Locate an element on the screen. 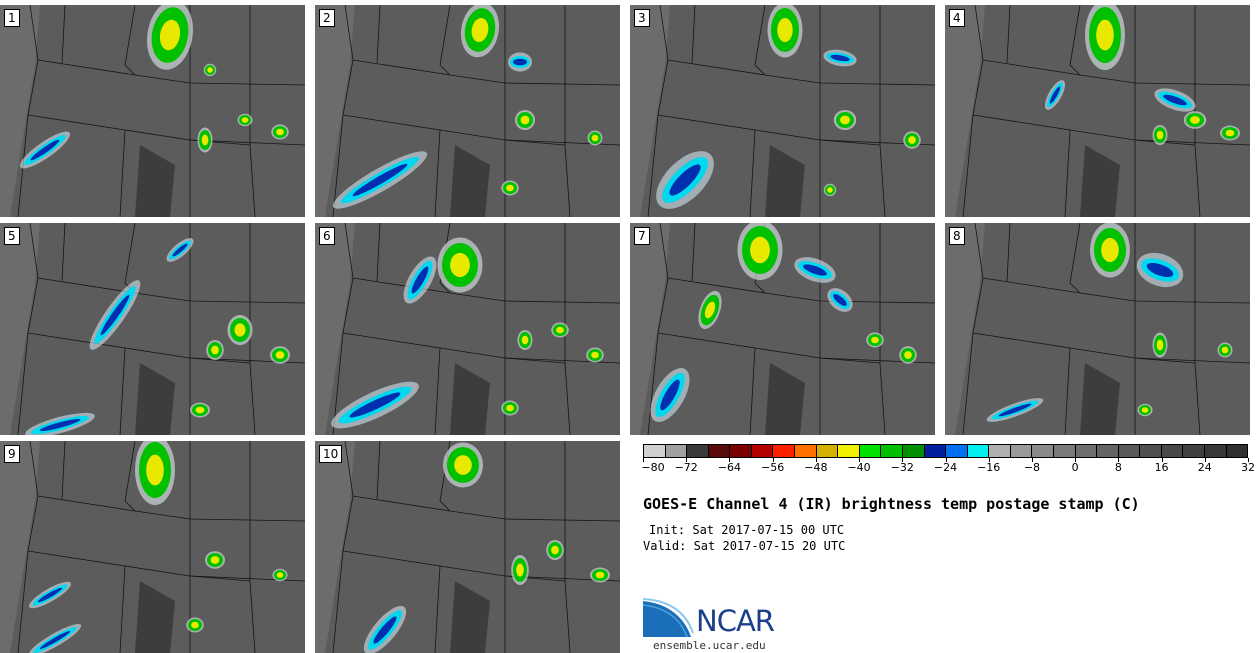 This screenshot has width=1260, height=653. postage-stamp-panel: 5 is located at coordinates (152, 329).